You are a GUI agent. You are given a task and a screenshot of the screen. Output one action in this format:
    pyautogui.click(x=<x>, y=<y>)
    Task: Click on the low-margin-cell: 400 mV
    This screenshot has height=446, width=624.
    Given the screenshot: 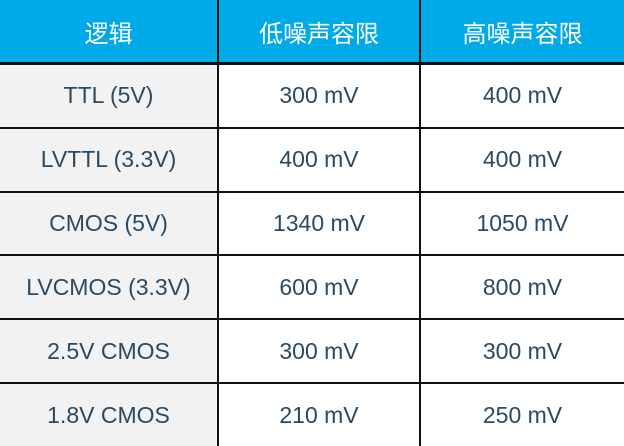 What is the action you would take?
    pyautogui.click(x=319, y=159)
    